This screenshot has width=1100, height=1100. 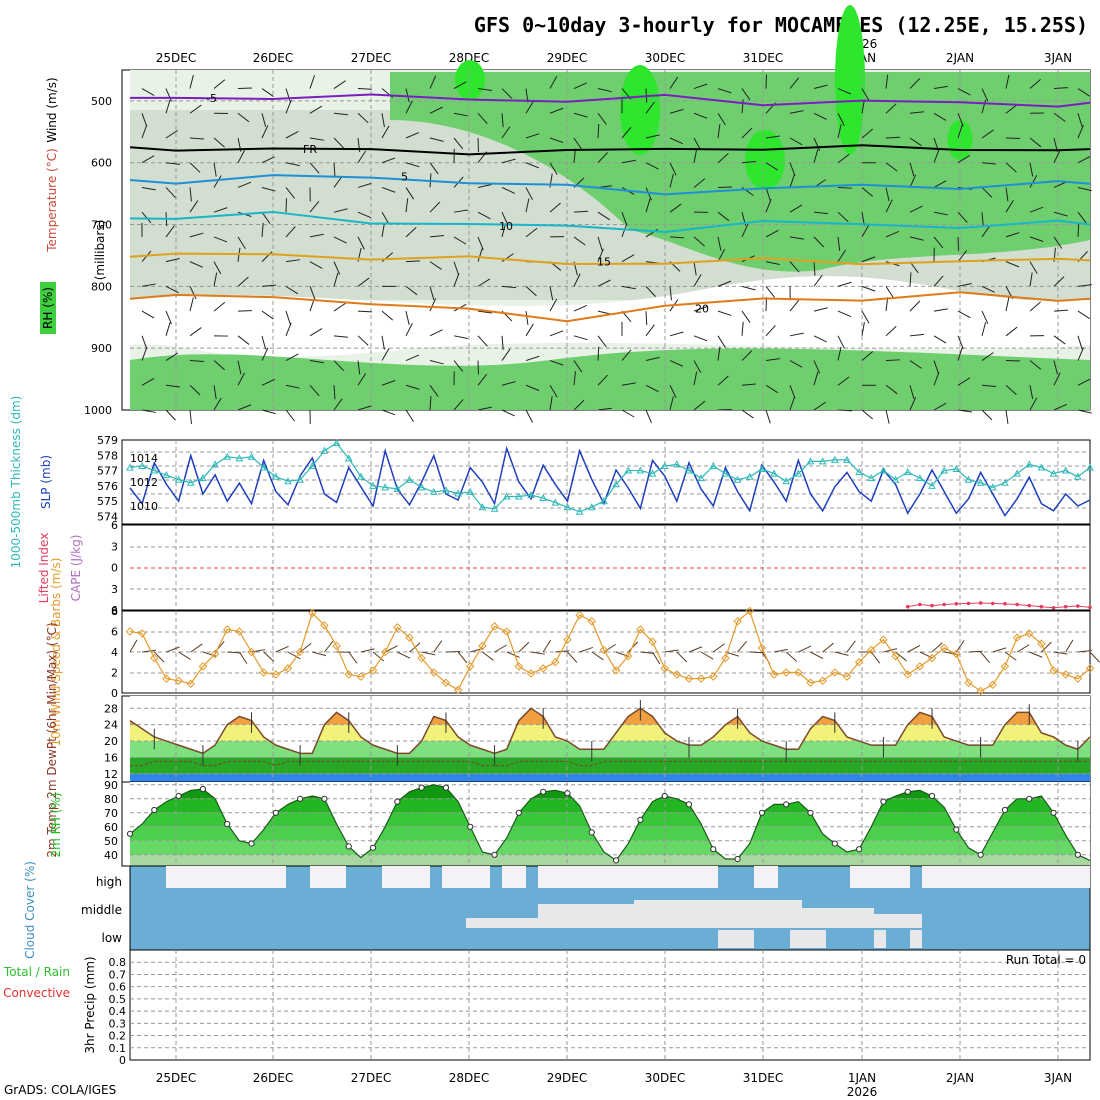 I want to click on rh2m-tick-label: 90, so click(x=111, y=785).